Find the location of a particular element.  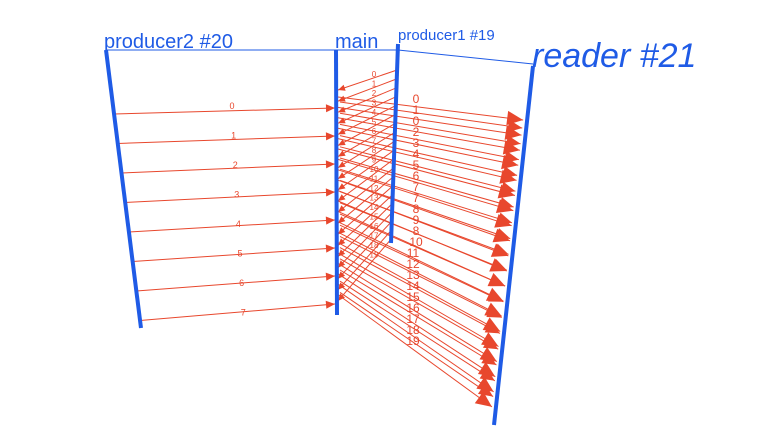

reader-message-label: 10 is located at coordinates (416, 242).